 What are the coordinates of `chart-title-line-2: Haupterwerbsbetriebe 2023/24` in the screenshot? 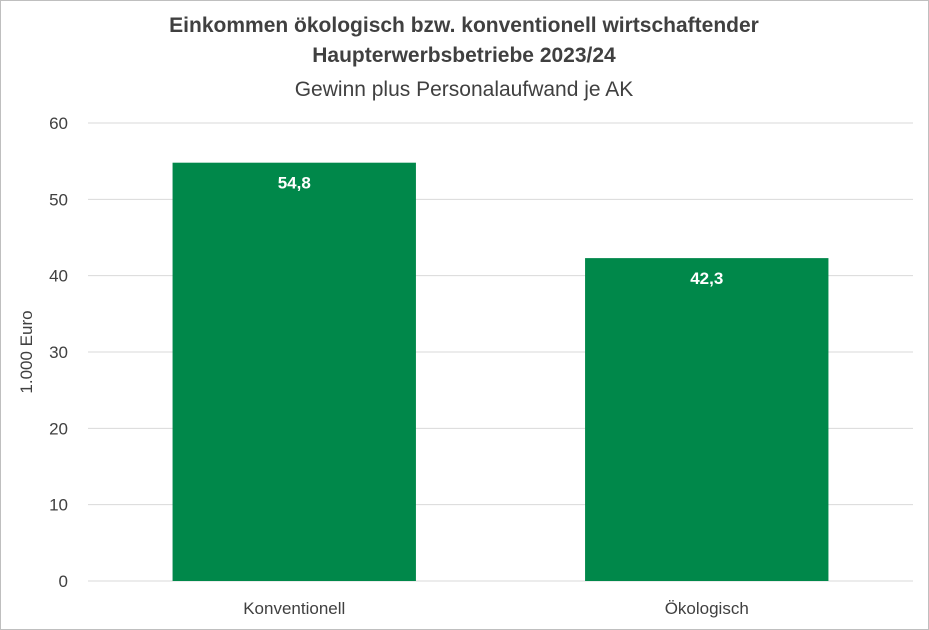 It's located at (464, 55).